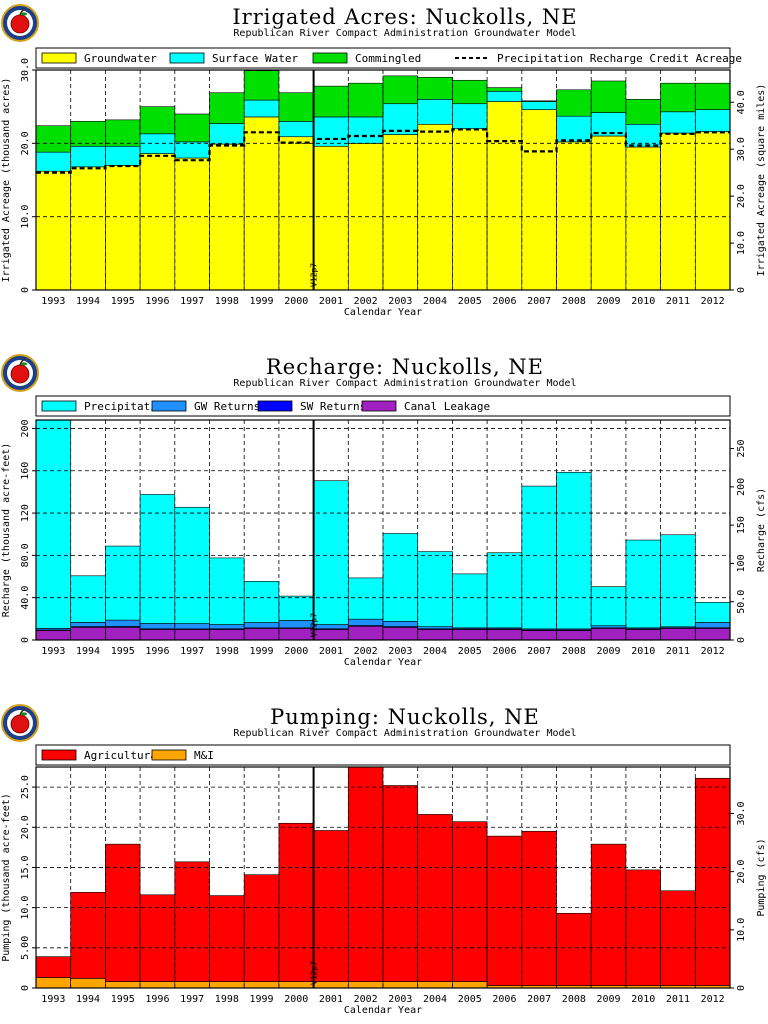 The image size is (768, 1024). What do you see at coordinates (262, 651) in the screenshot?
I see `x-tick-label: 1999` at bounding box center [262, 651].